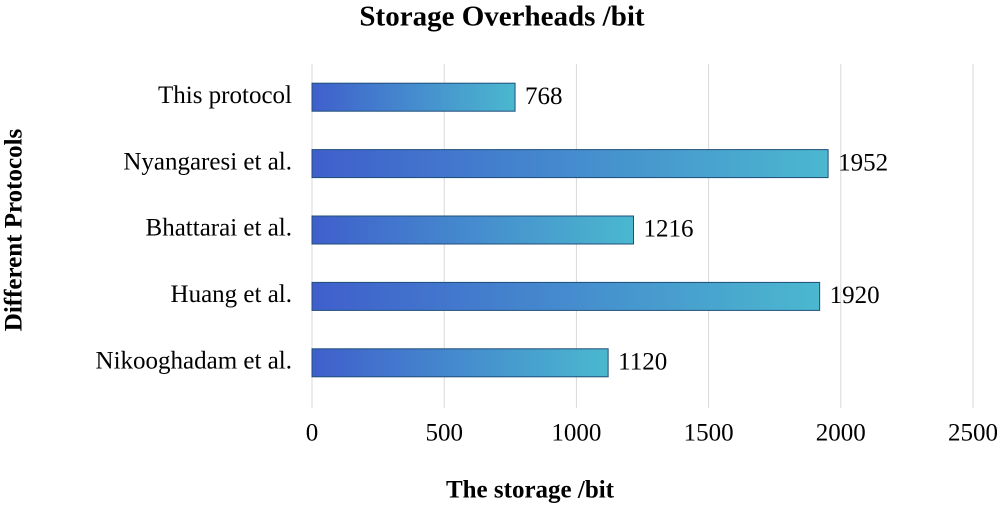 This screenshot has width=1005, height=510. I want to click on x-tick-label: 0, so click(312, 433).